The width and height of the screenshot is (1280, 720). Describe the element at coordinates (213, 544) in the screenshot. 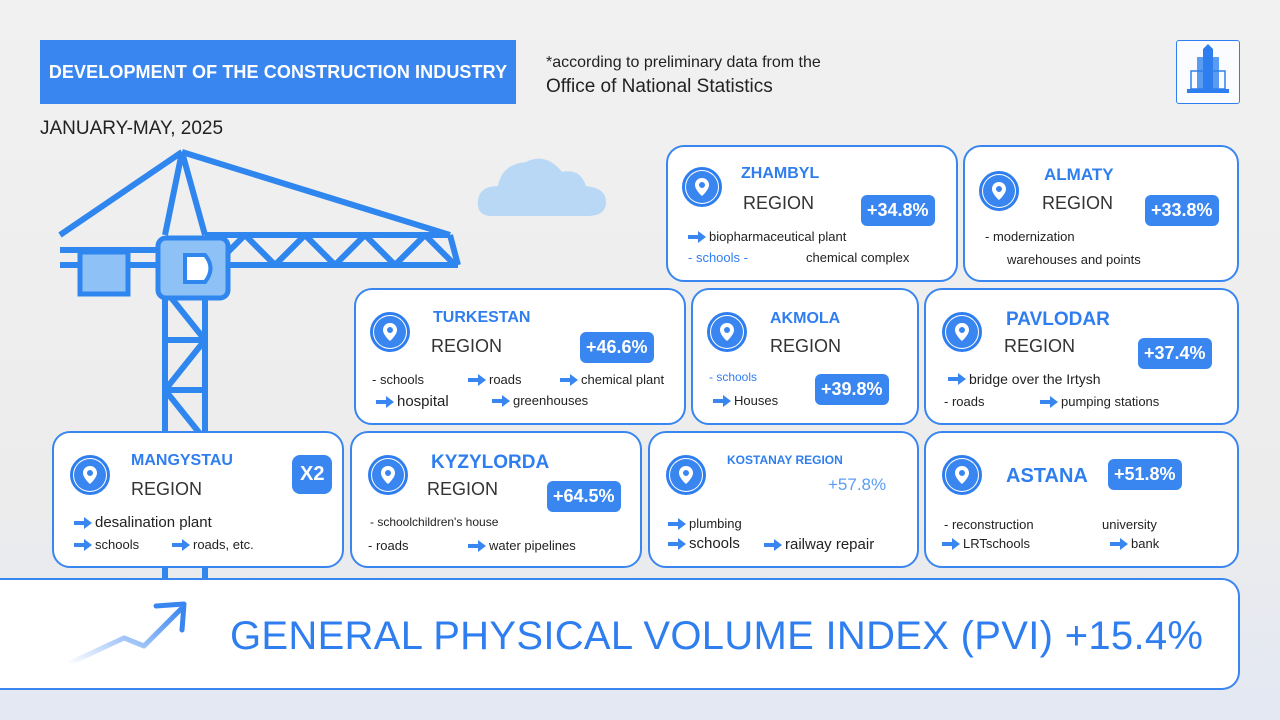

I see `list-item: roads, etc.` at that location.